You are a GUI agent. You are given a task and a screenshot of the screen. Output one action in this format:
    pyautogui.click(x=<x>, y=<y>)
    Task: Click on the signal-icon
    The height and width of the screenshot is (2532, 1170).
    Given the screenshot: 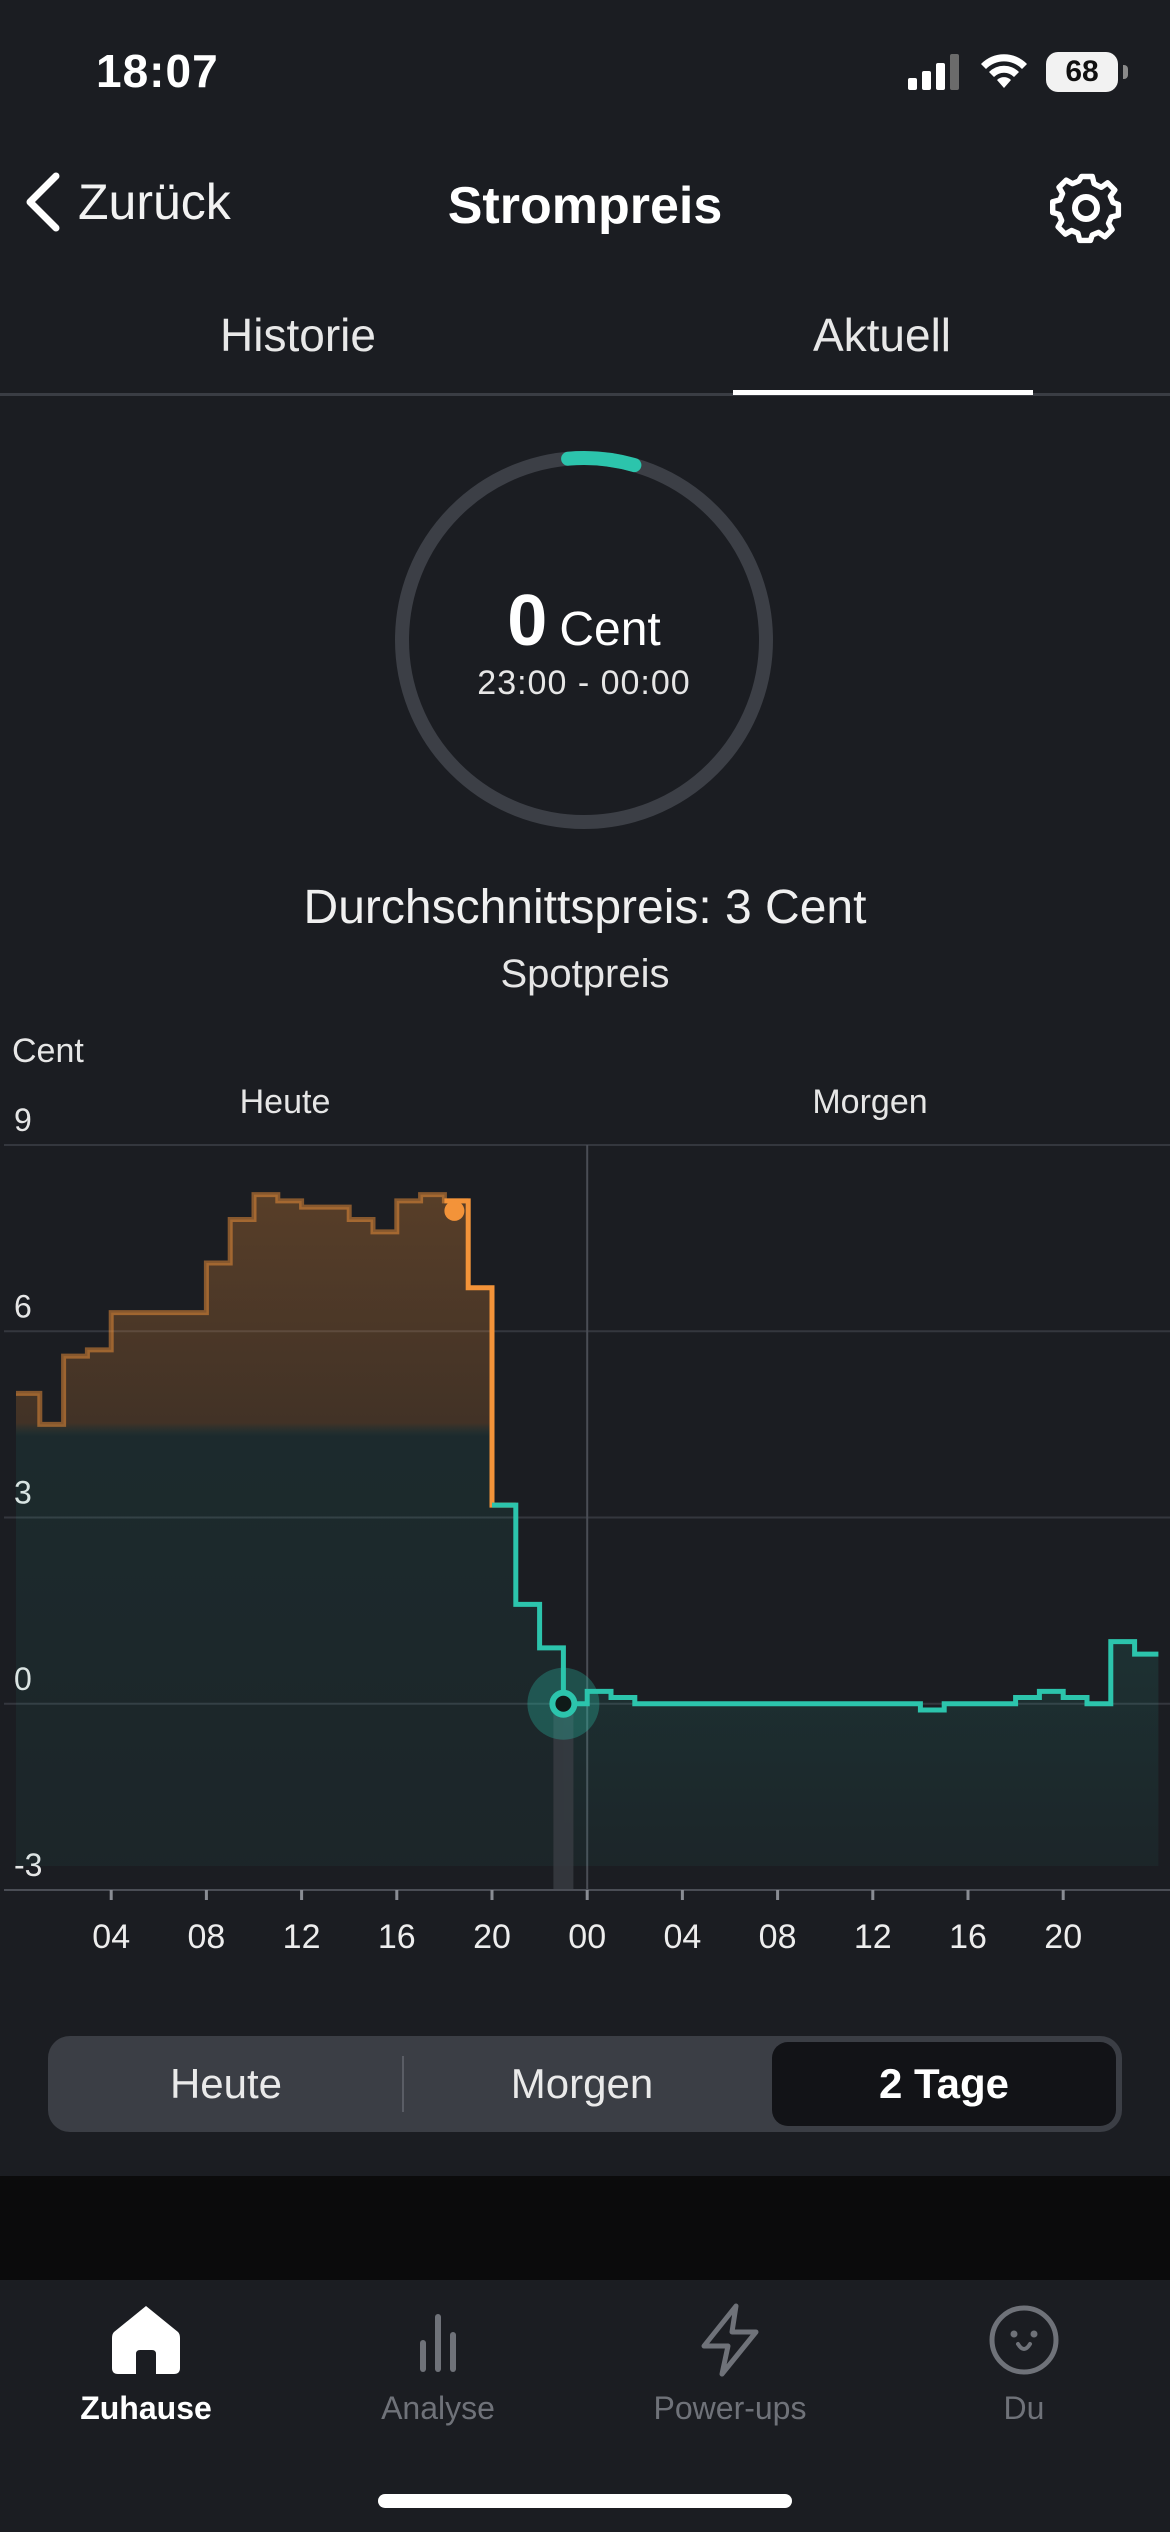 What is the action you would take?
    pyautogui.click(x=933, y=72)
    